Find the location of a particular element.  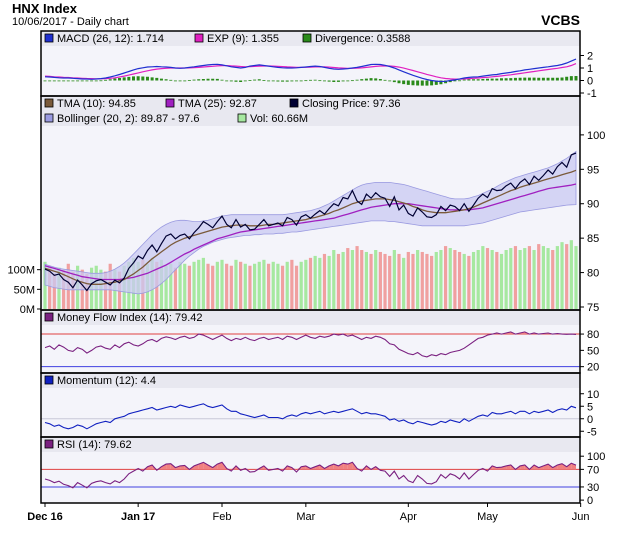

rsi-legend-bg is located at coordinates (310, 444).